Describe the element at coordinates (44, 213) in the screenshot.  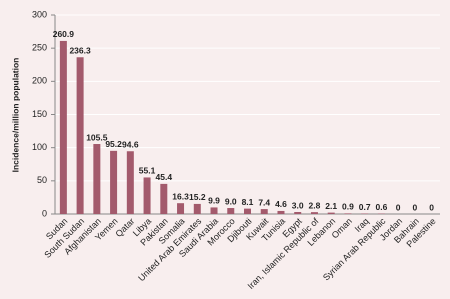
I see `y-tick-label: 0` at that location.